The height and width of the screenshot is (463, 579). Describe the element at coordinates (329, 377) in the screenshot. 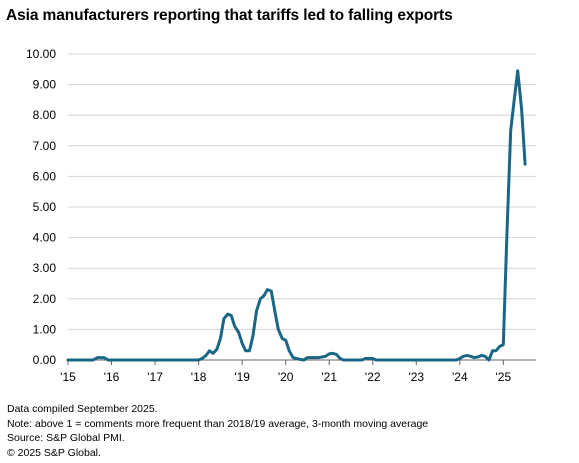

I see `x-tick-label: '21` at that location.